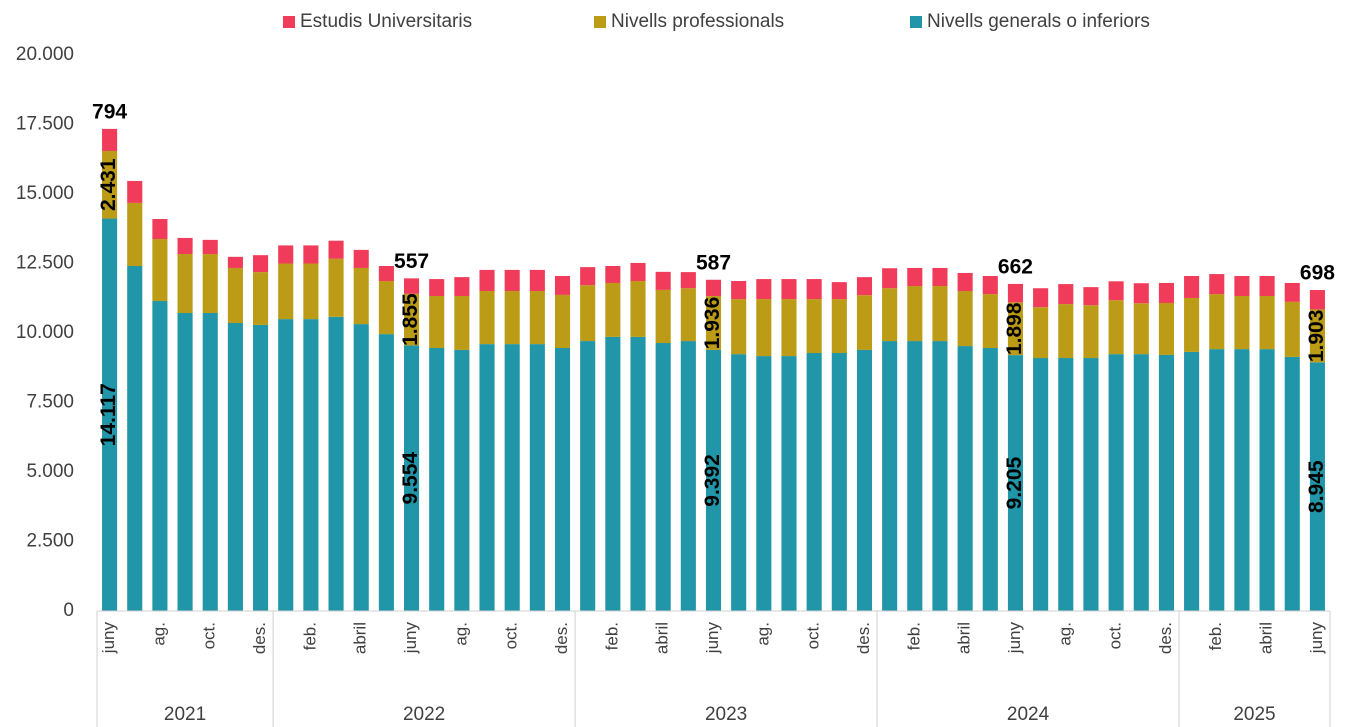 The image size is (1353, 727). Describe the element at coordinates (697, 21) in the screenshot. I see `legend-label: Nivells professionals` at that location.